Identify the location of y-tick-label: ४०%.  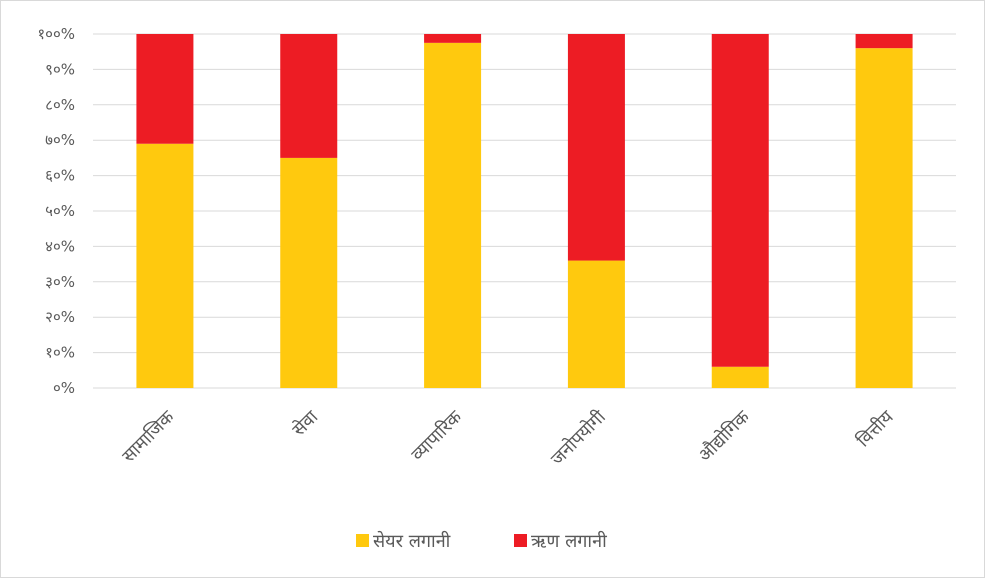
(60, 246).